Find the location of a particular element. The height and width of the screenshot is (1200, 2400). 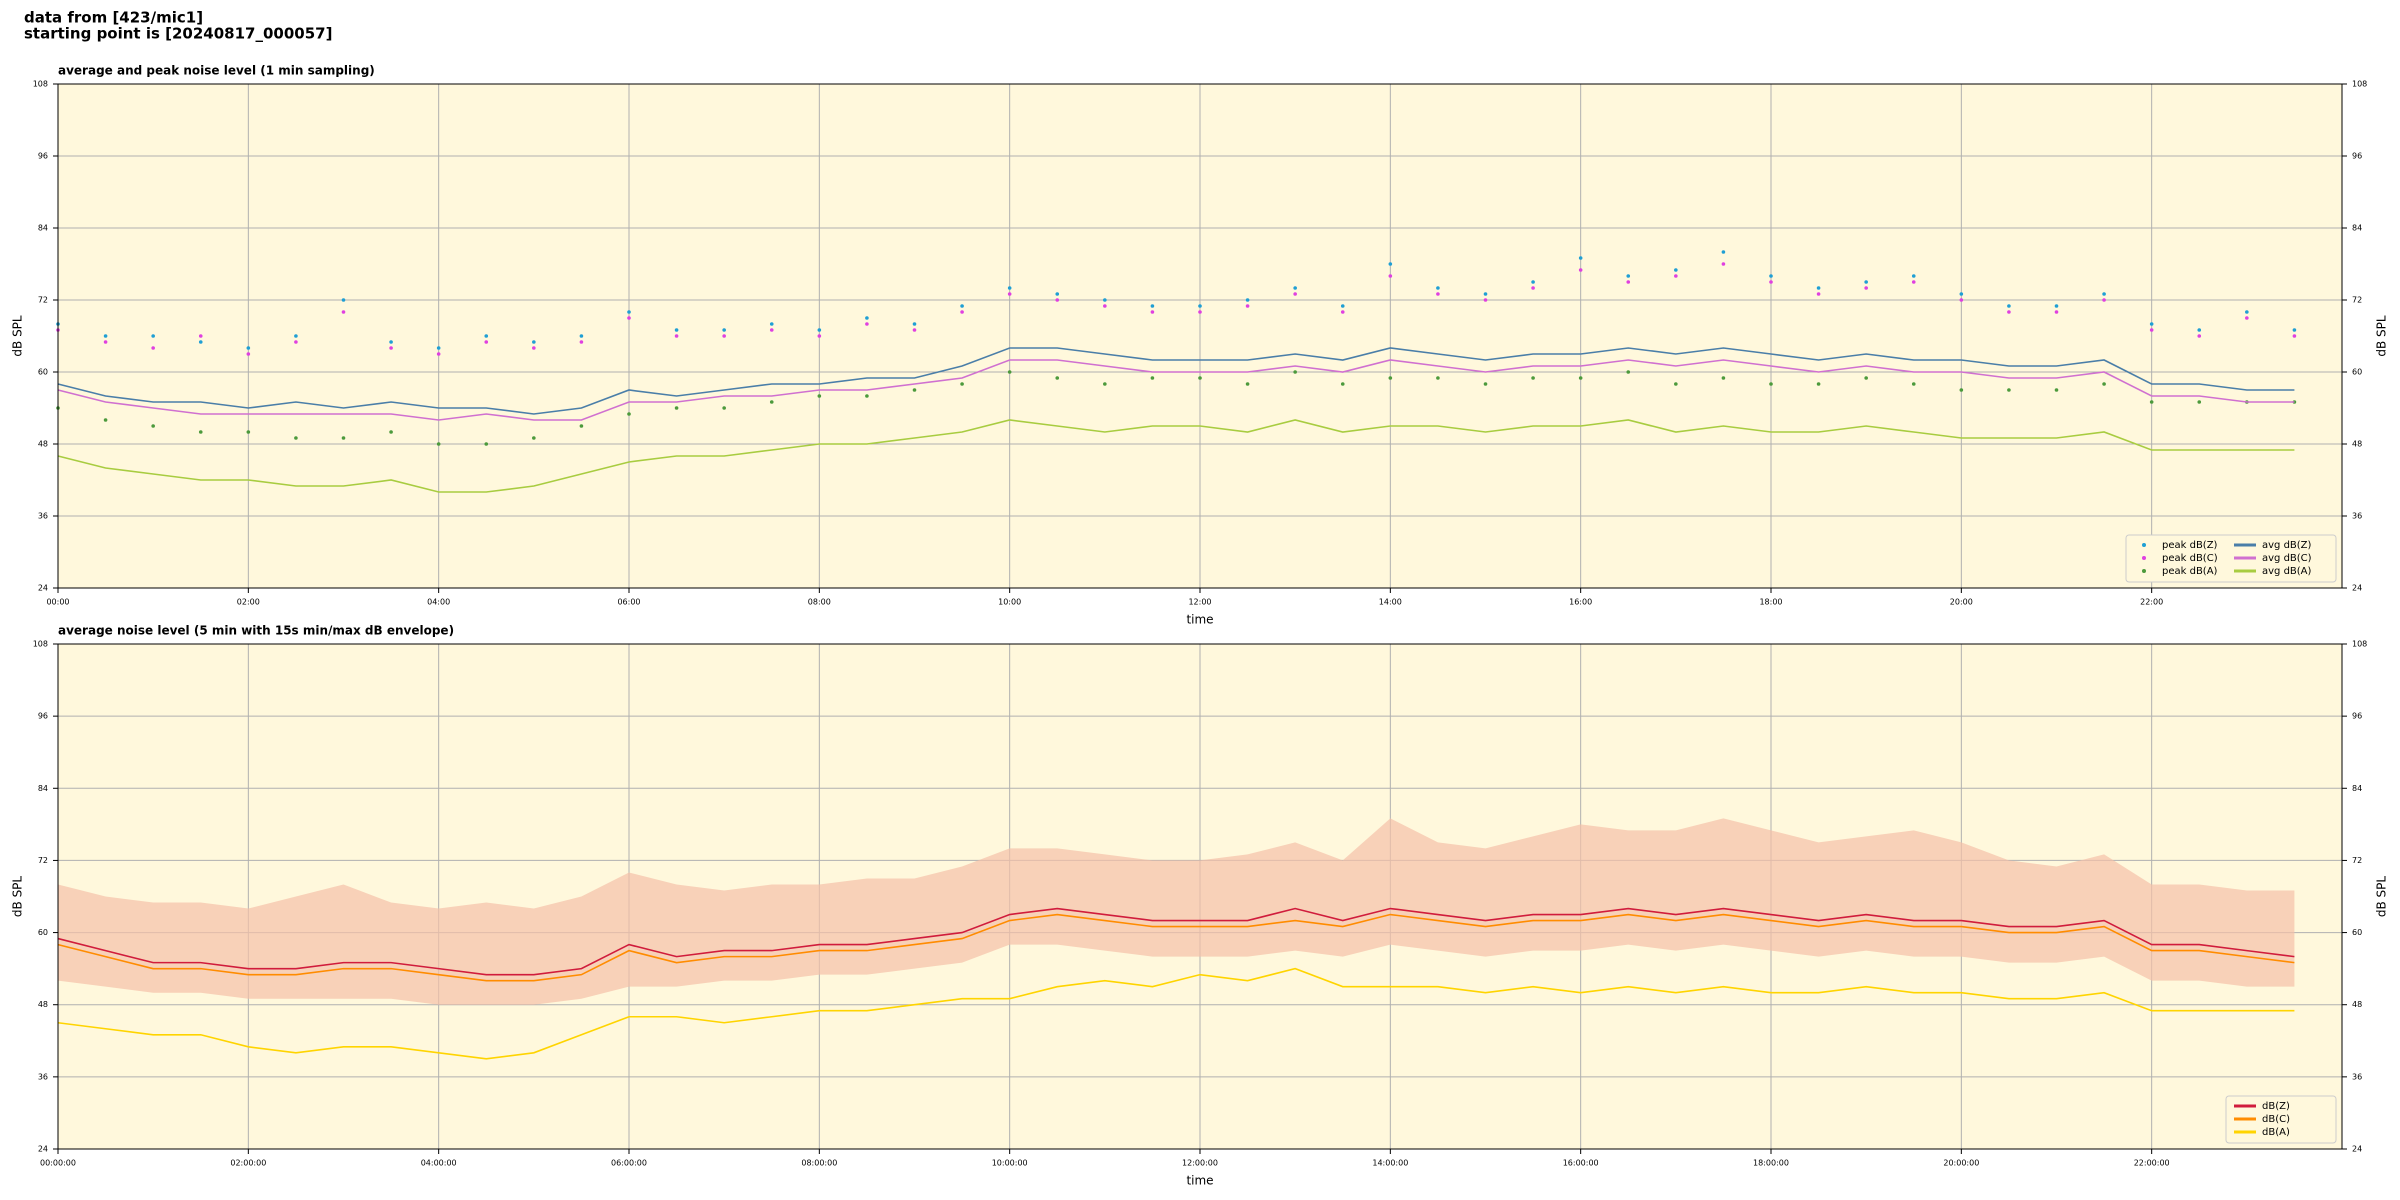

legend-label: peak dB(C) is located at coordinates (2190, 558).